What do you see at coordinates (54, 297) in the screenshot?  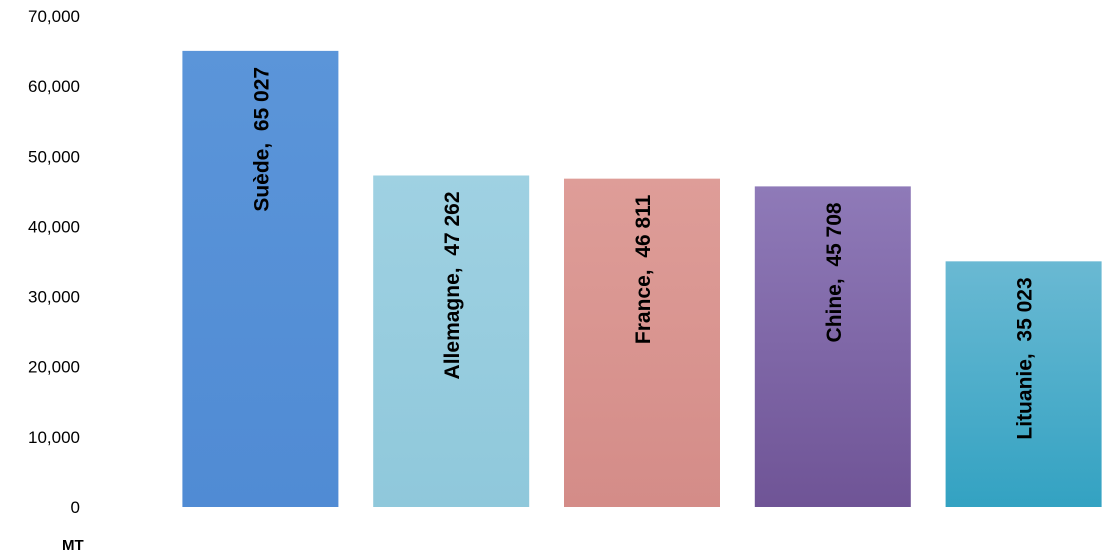 I see `y-tick-label: 30,000` at bounding box center [54, 297].